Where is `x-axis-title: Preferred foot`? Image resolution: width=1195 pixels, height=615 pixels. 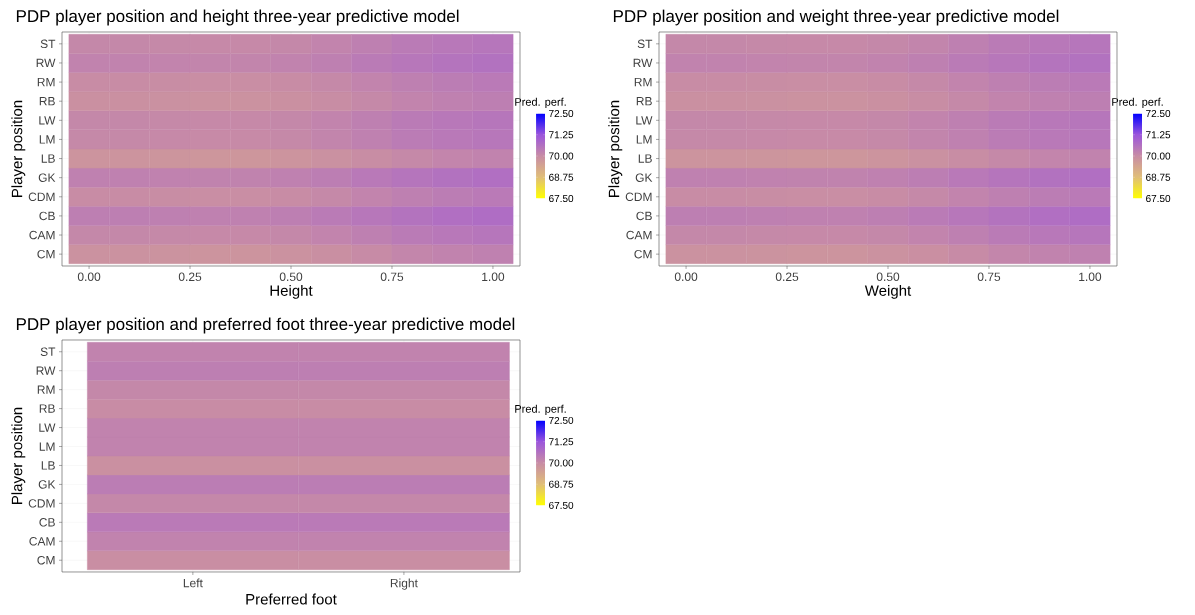 x-axis-title: Preferred foot is located at coordinates (291, 599).